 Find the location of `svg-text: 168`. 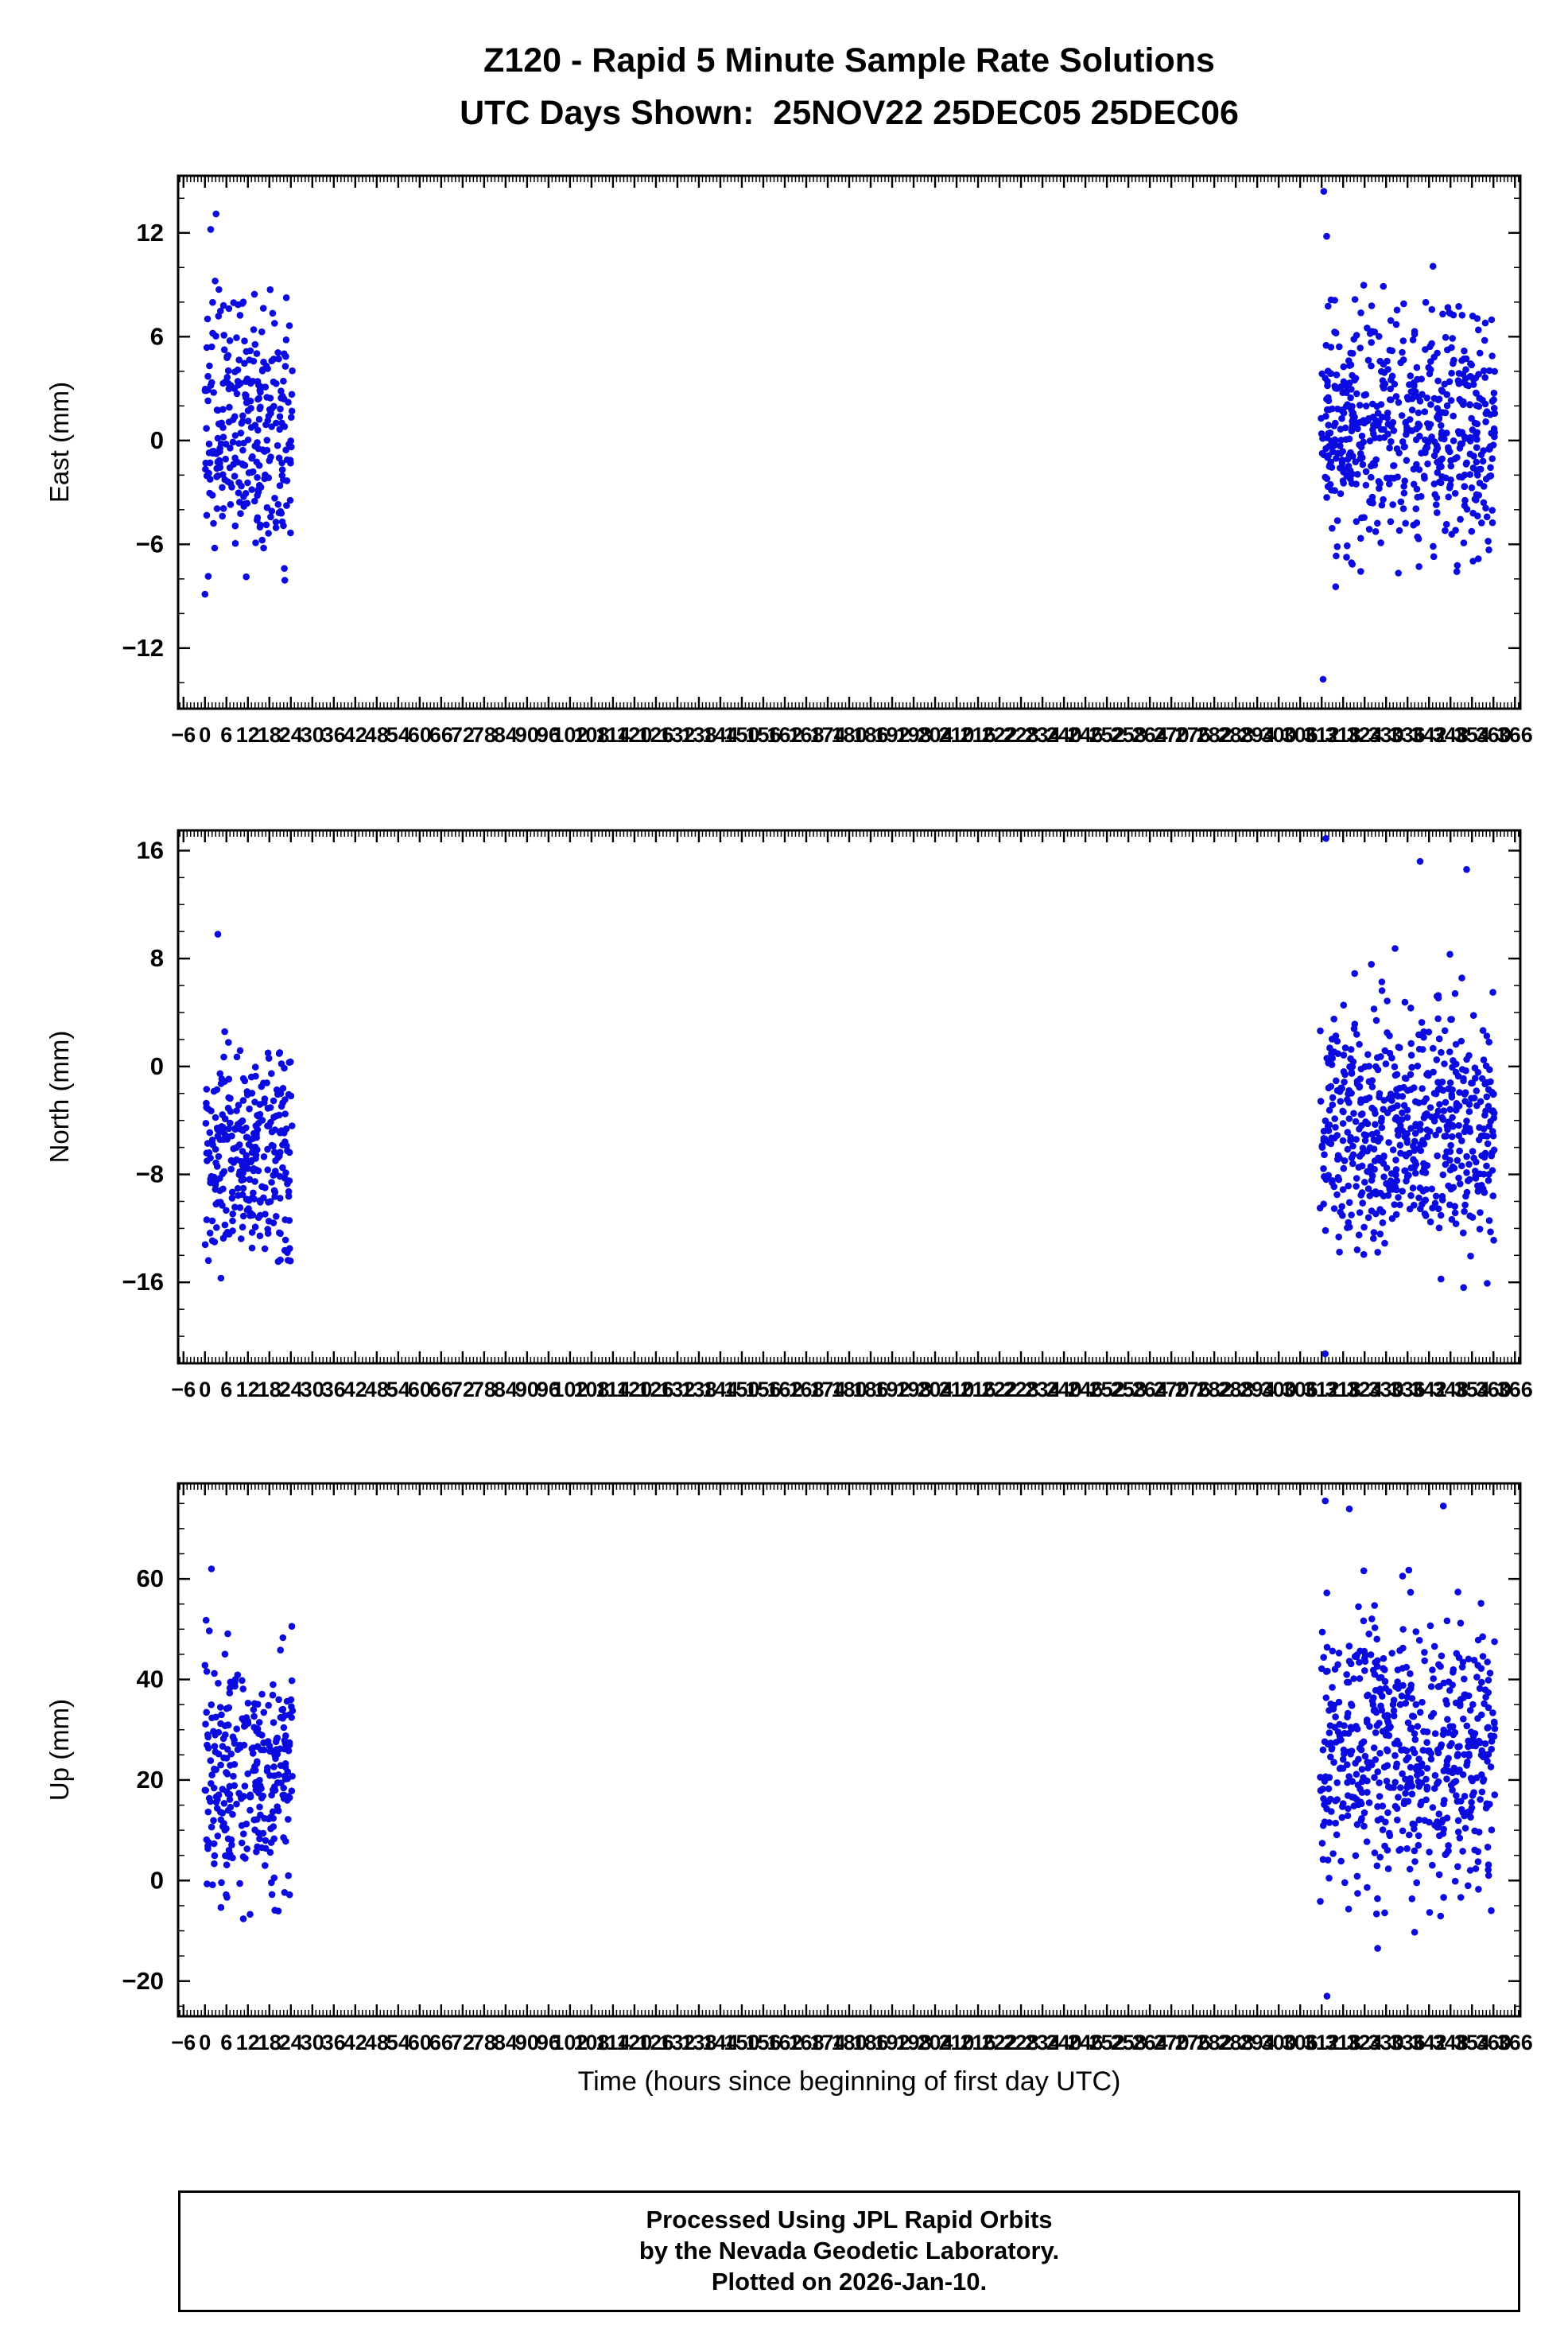

svg-text: 168 is located at coordinates (806, 2042).